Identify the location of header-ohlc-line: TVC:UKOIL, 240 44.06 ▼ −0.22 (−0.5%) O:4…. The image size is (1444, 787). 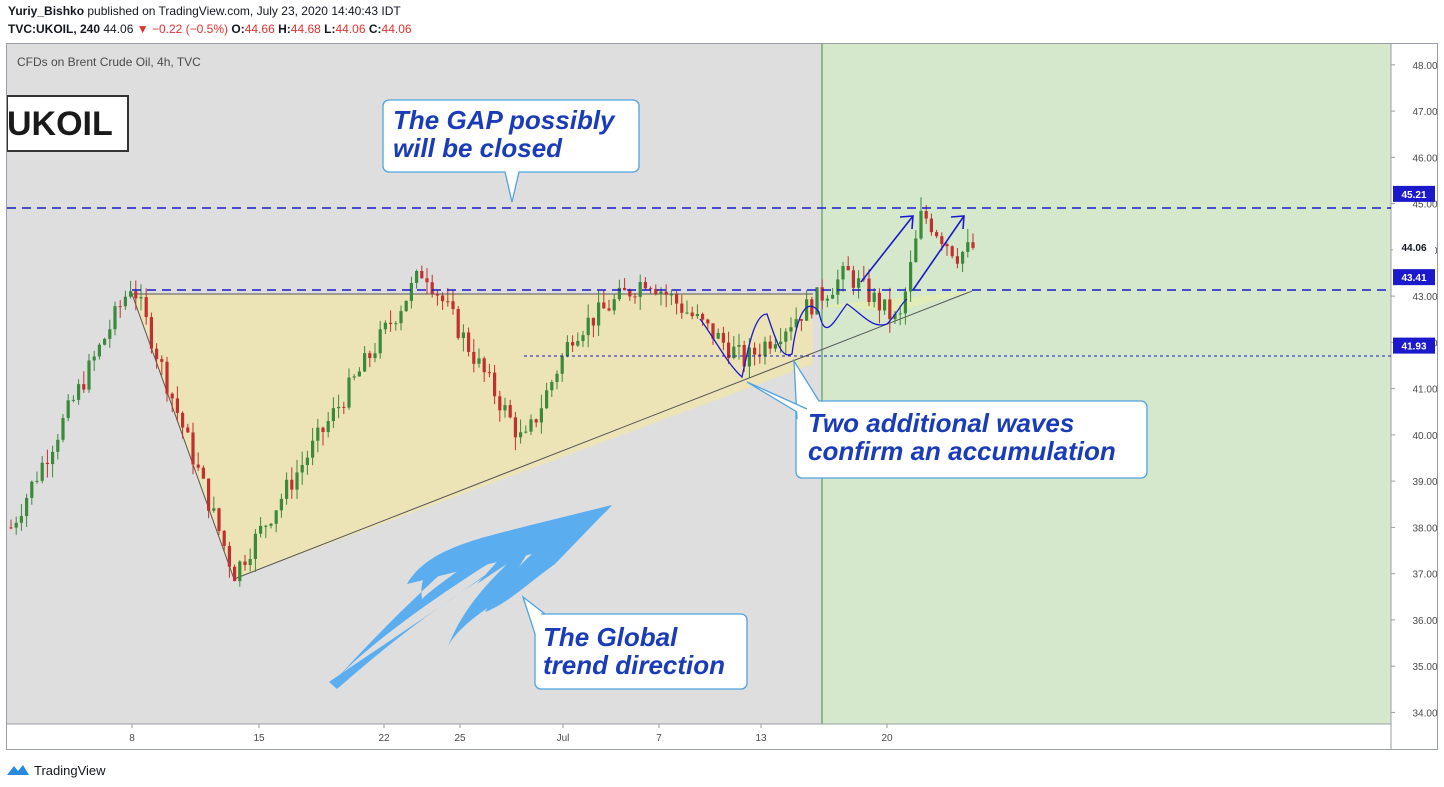
(210, 29).